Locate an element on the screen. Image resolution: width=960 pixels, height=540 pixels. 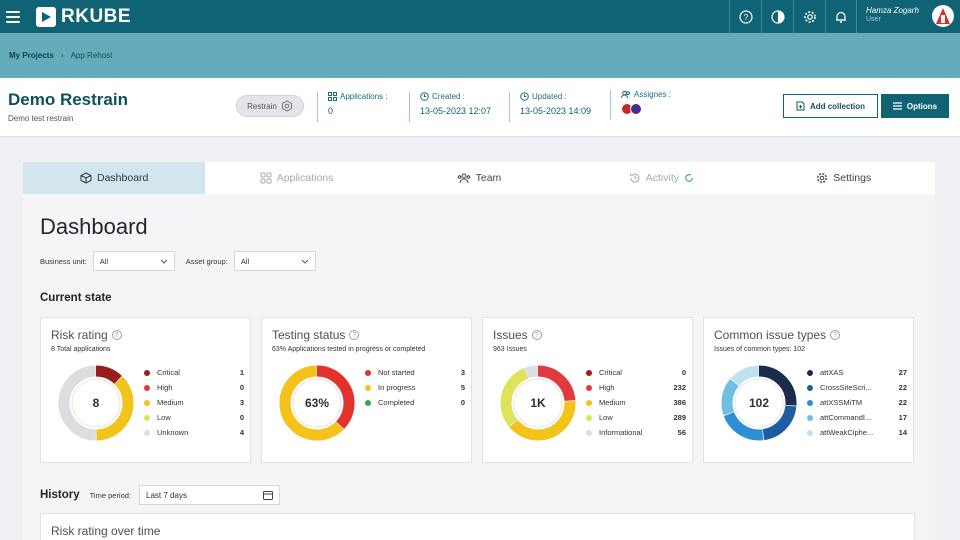
tab-settings: Settings is located at coordinates (844, 178).